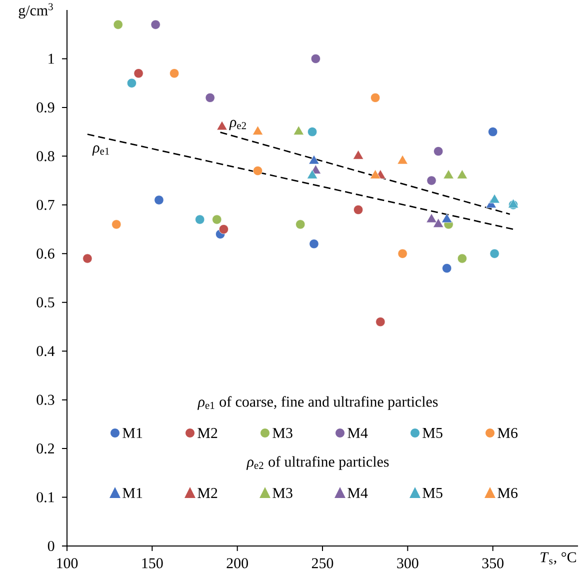  Describe the element at coordinates (317, 403) in the screenshot. I see `annotation: ρ$_{e1}$ of coarse, fine and ultrafine particles` at that location.